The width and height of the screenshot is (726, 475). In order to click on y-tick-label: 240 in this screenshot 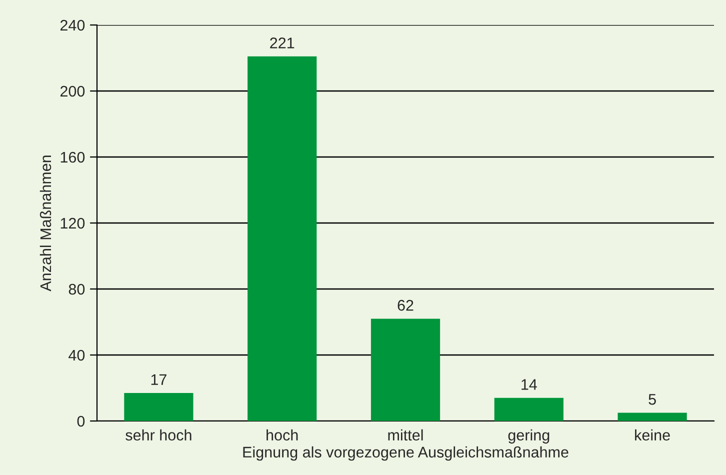, I will do `click(72, 25)`.